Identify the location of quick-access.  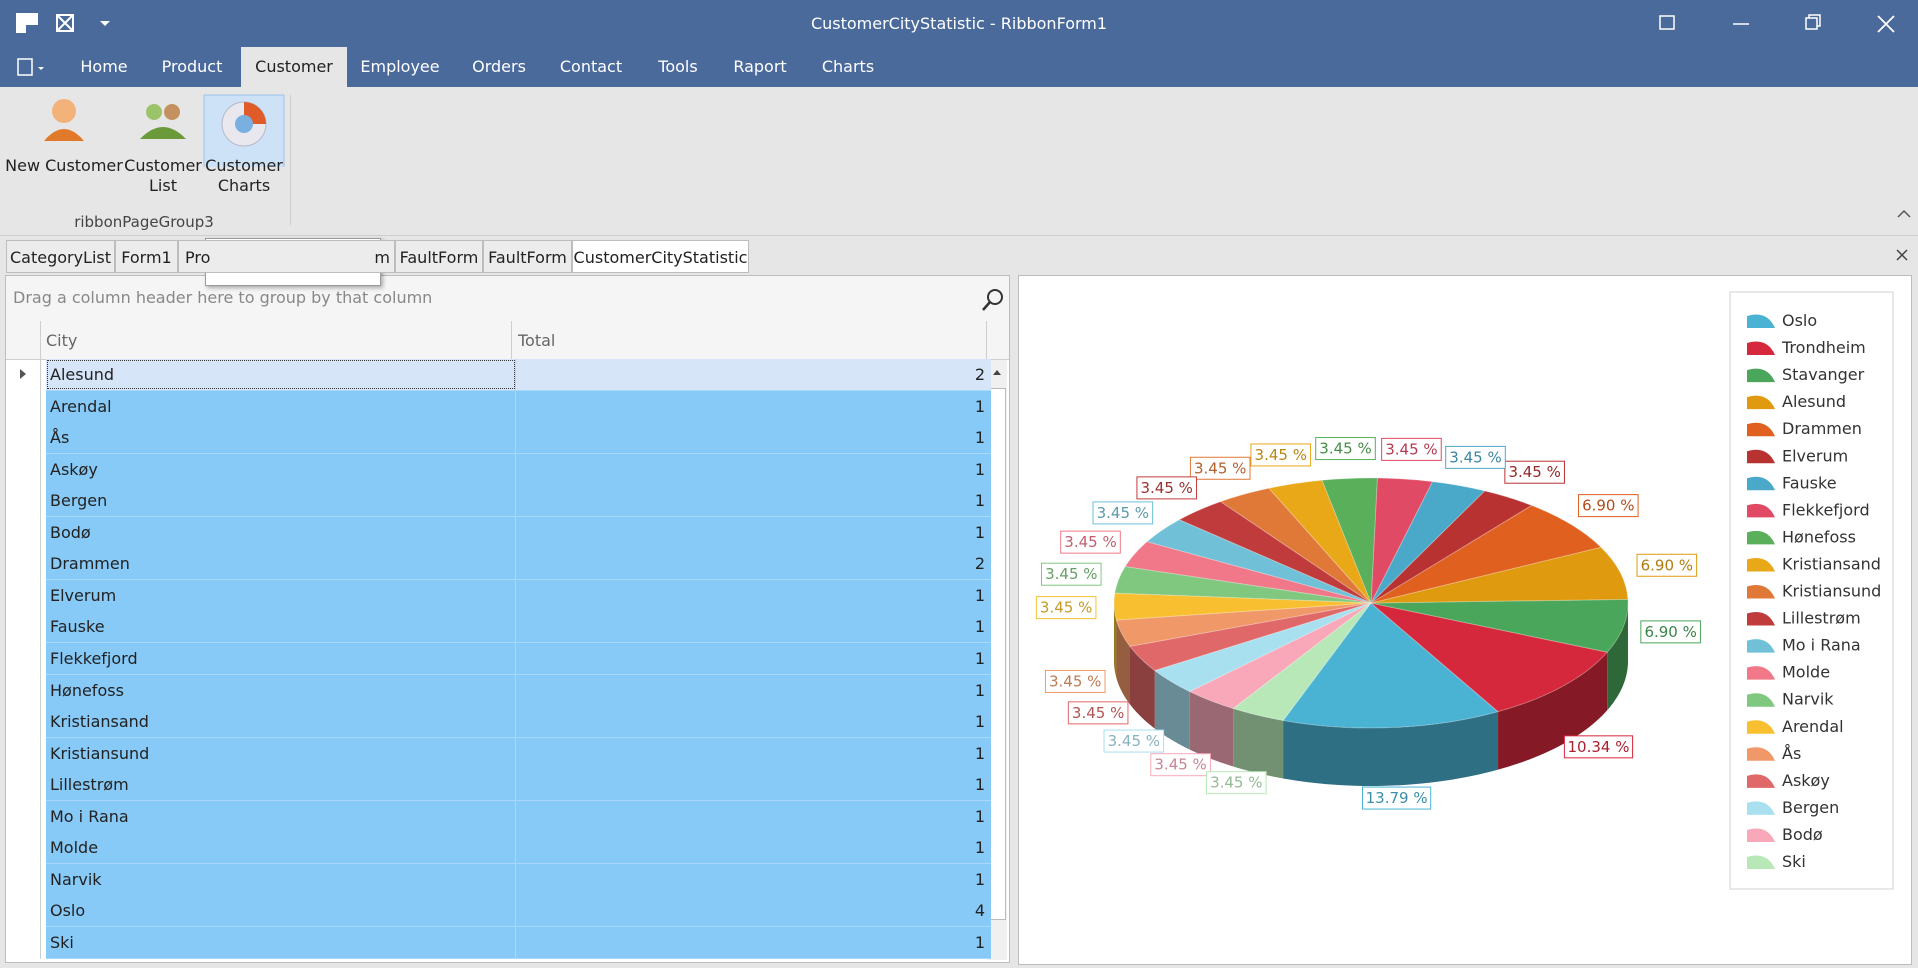
(63, 23).